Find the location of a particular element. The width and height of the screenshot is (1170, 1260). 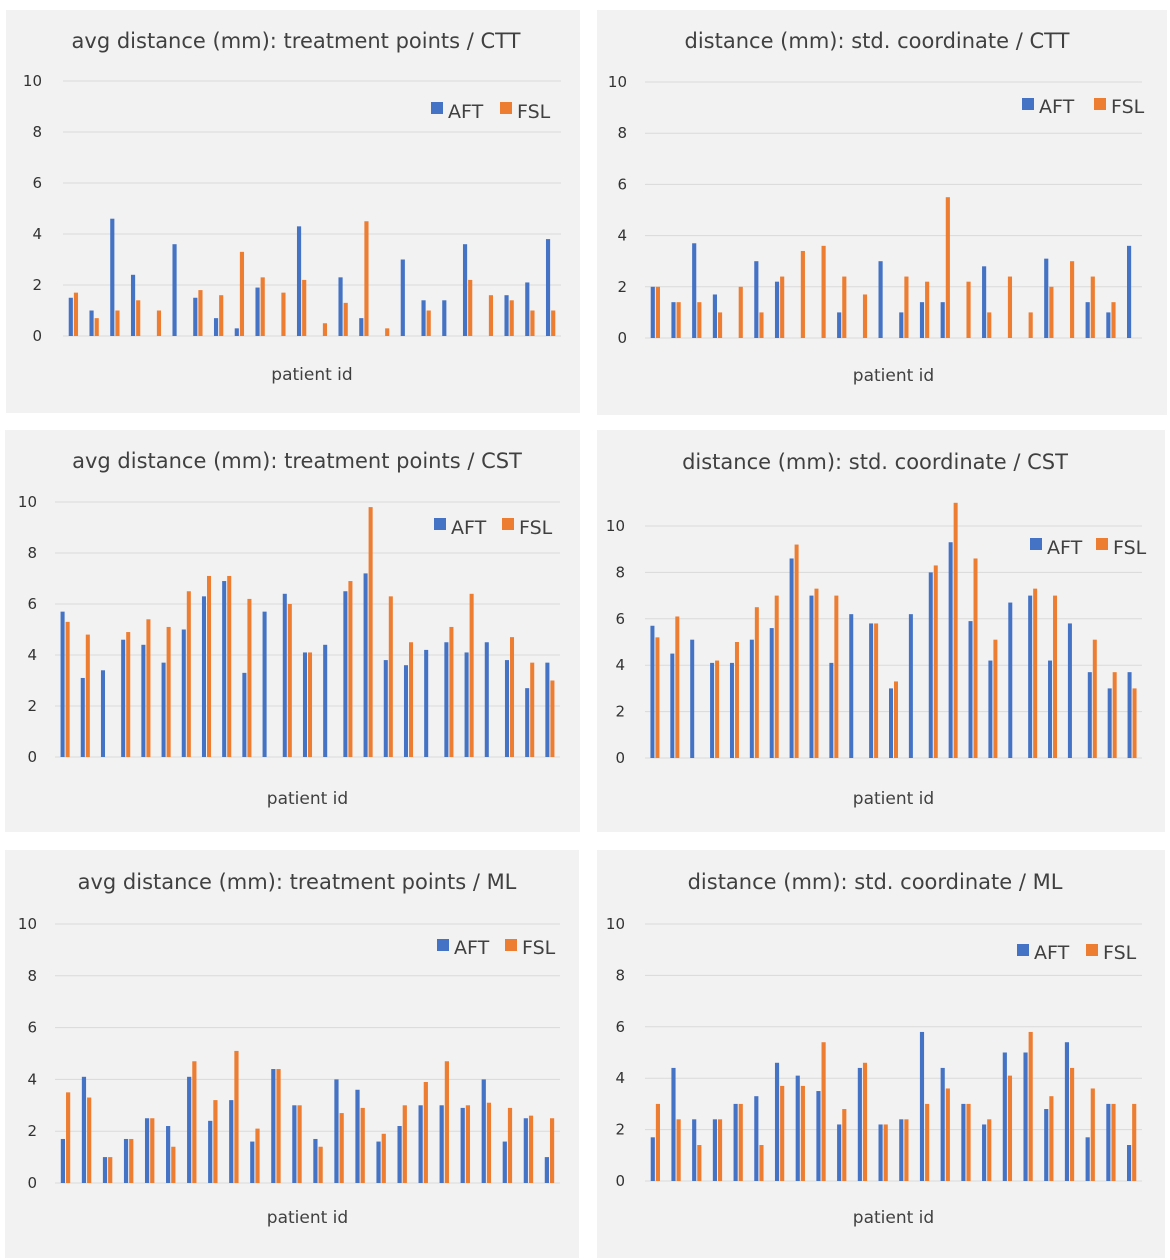

legend-label-fsl: FSL is located at coordinates (534, 112).